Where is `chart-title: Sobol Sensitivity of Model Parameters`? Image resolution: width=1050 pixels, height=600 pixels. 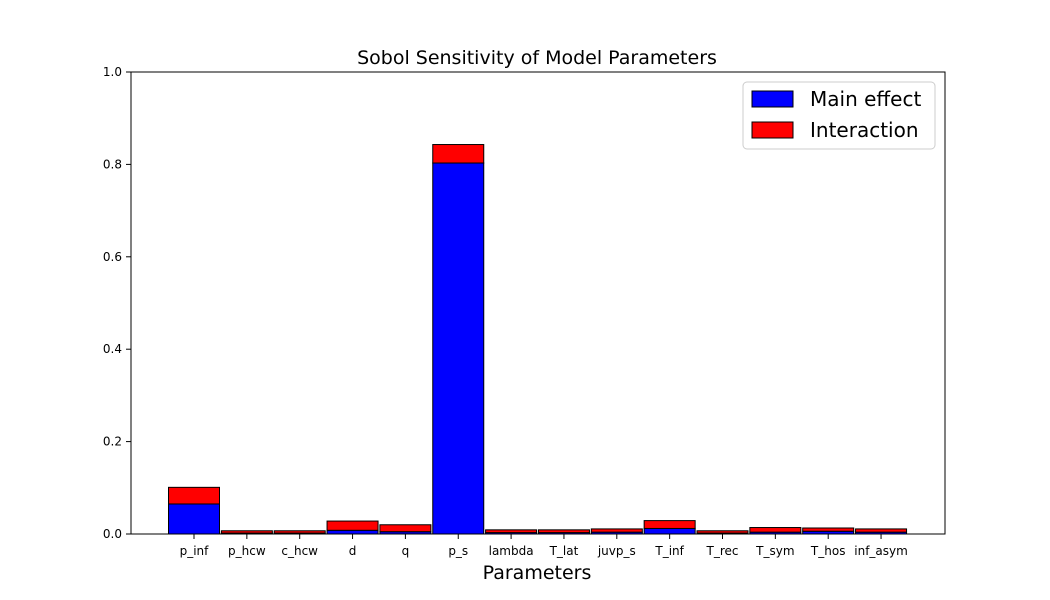
chart-title: Sobol Sensitivity of Model Parameters is located at coordinates (537, 58).